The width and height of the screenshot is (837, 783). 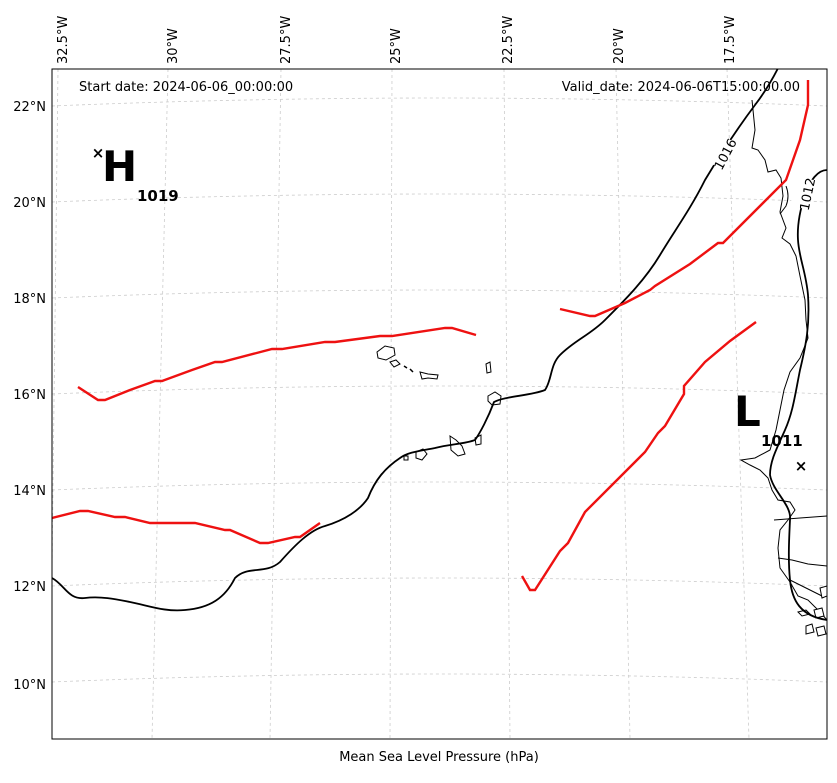 What do you see at coordinates (439, 757) in the screenshot?
I see `variable-label: Mean Sea Level Pressure (hPa)` at bounding box center [439, 757].